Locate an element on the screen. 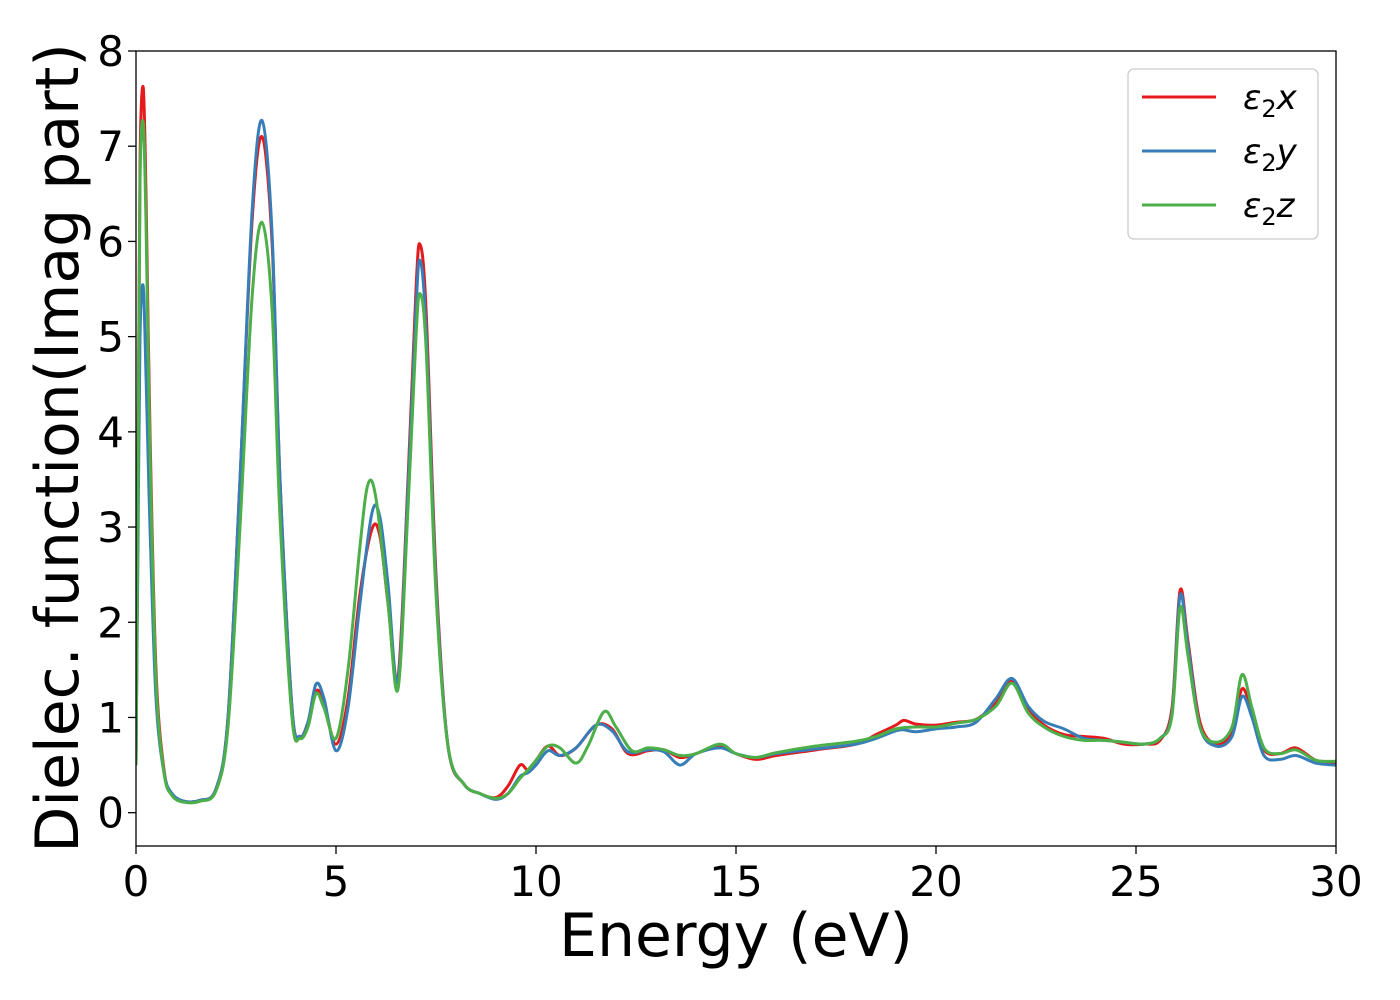  legend: ε2x ε2y ε2z is located at coordinates (1223, 154).